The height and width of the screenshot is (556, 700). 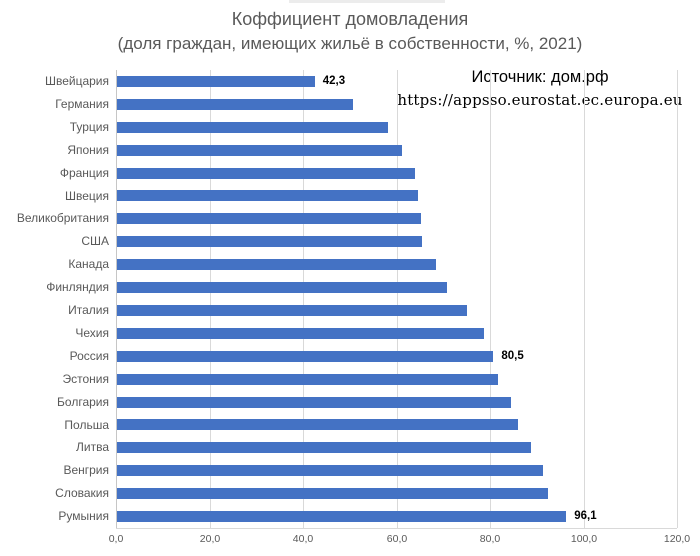 I want to click on value-label: 96,1, so click(x=585, y=516).